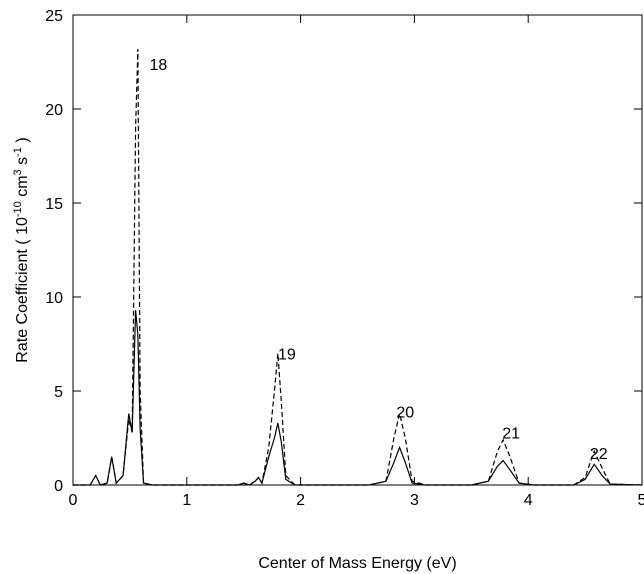 This screenshot has height=574, width=644. Describe the element at coordinates (22, 142) in the screenshot. I see `y-axis-label-part: )` at that location.